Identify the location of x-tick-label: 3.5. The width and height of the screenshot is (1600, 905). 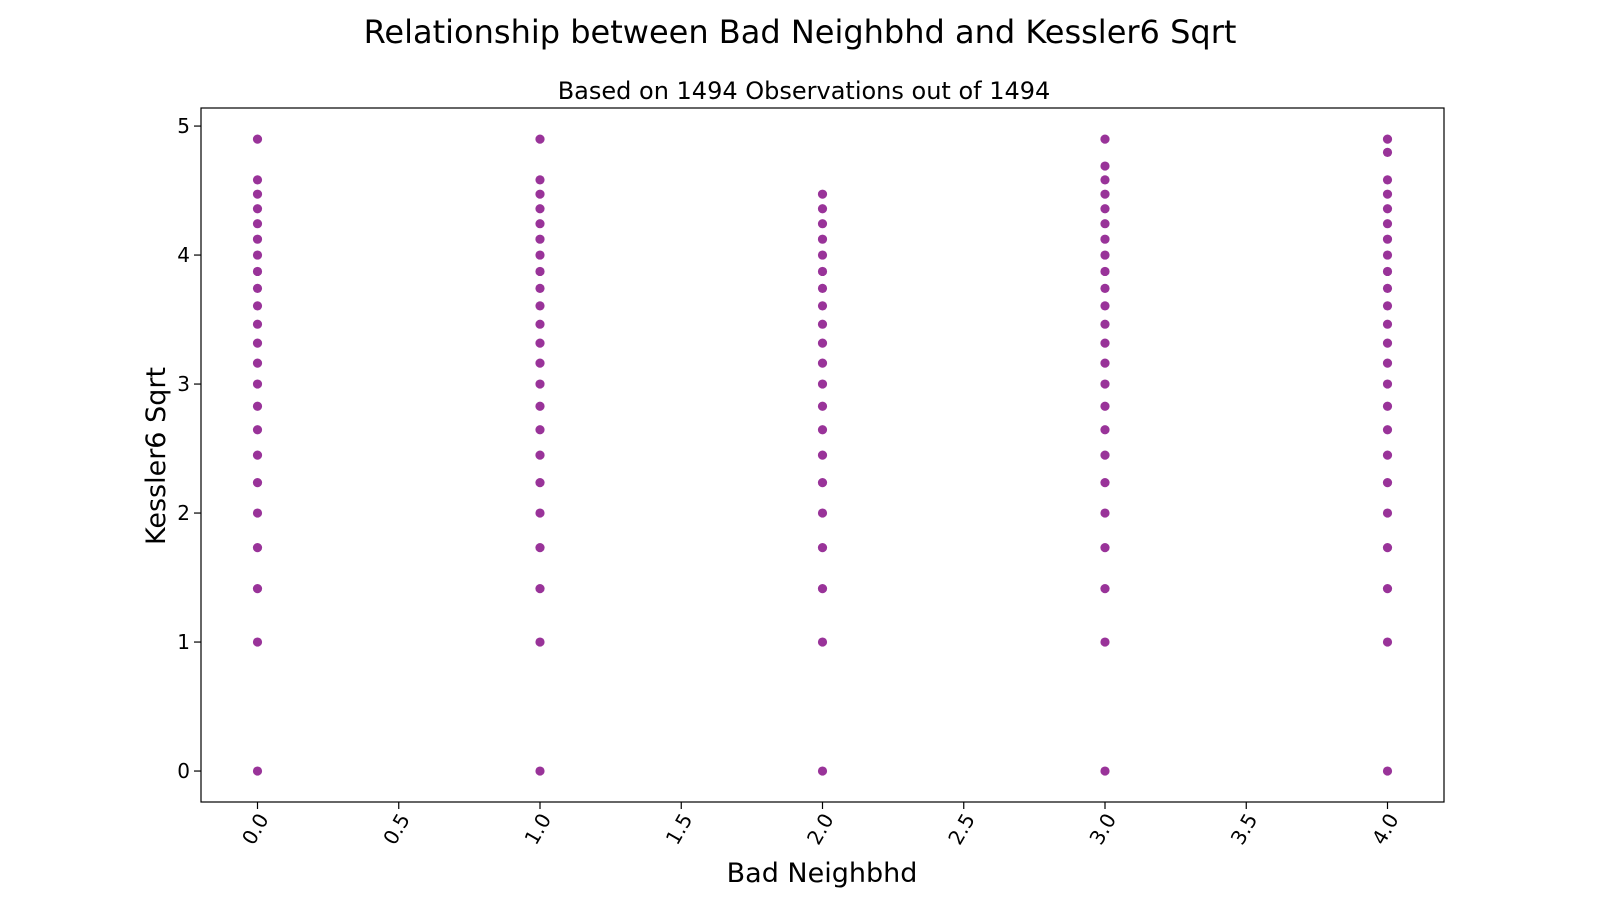
(1244, 829).